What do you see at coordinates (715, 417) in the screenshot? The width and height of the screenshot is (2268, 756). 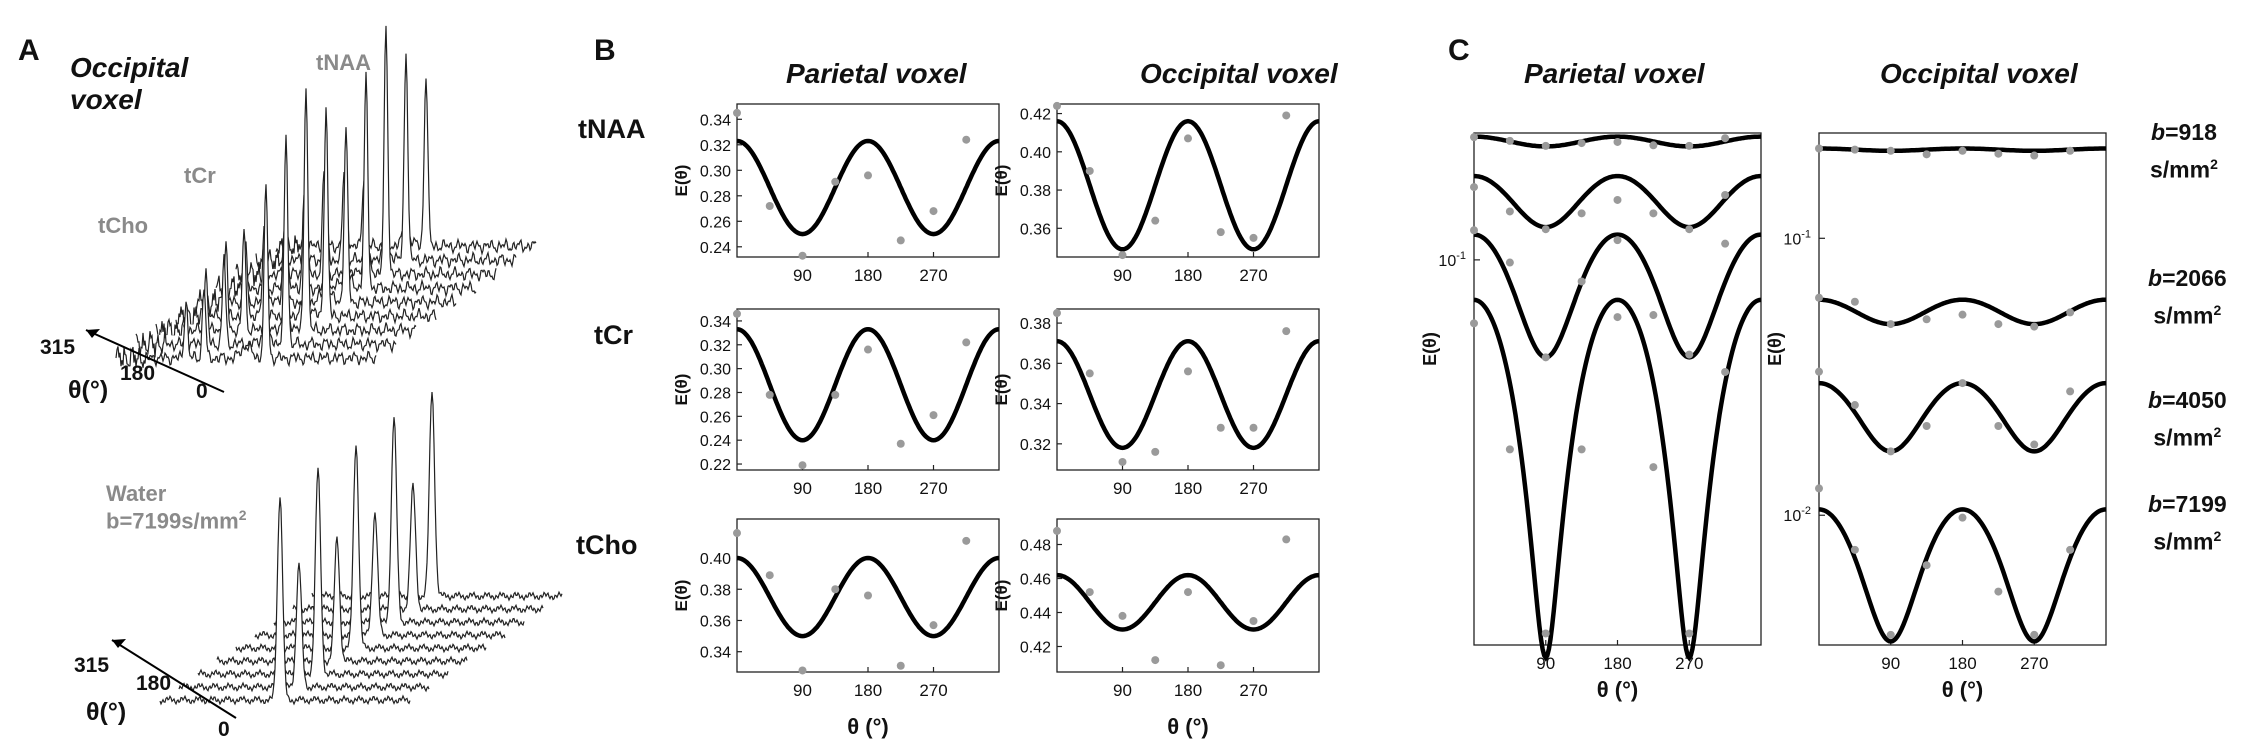 I see `y-tick-label: 0.26` at bounding box center [715, 417].